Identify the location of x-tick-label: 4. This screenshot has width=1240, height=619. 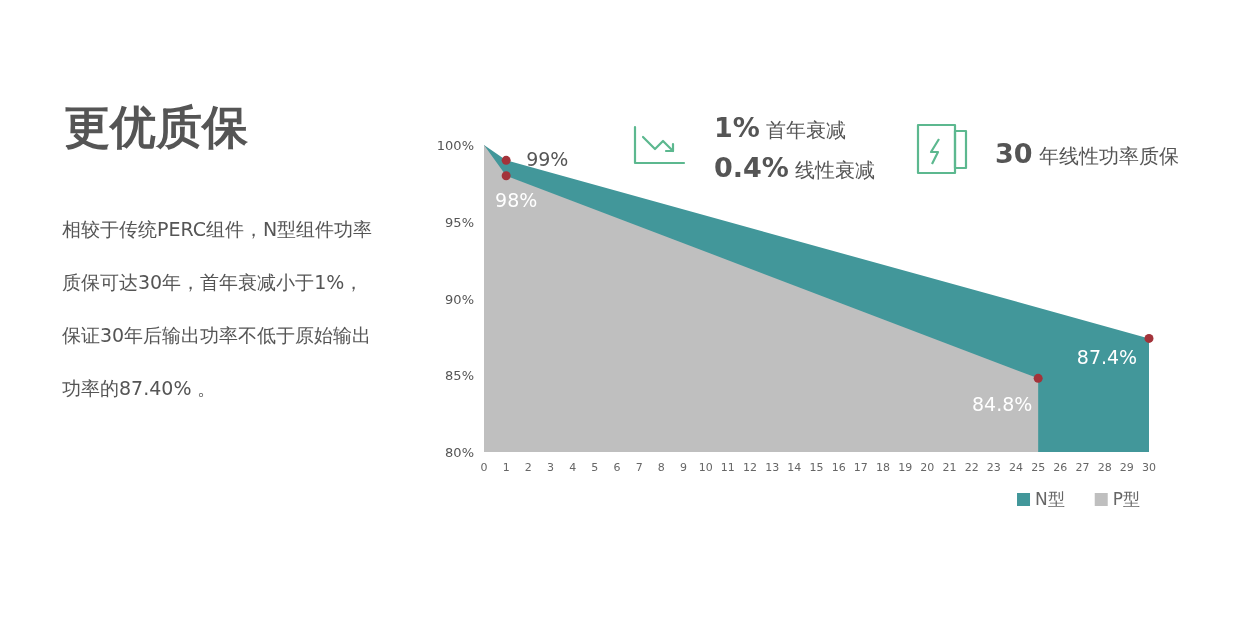
(573, 467).